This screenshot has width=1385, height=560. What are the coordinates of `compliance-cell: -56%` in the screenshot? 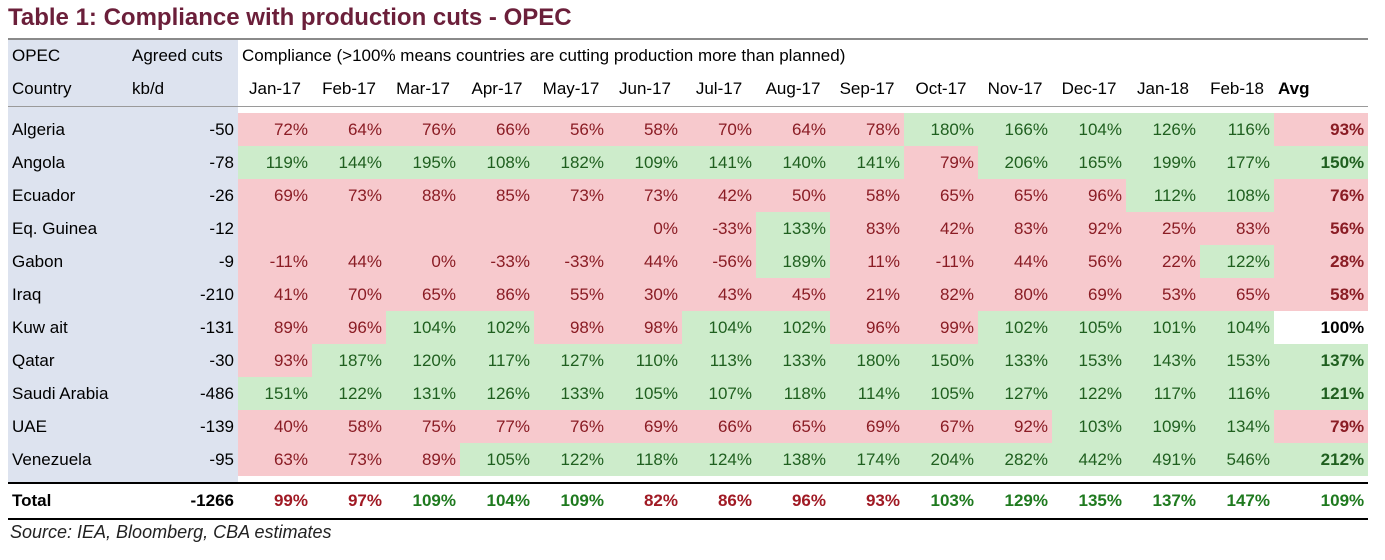 It's located at (719, 261).